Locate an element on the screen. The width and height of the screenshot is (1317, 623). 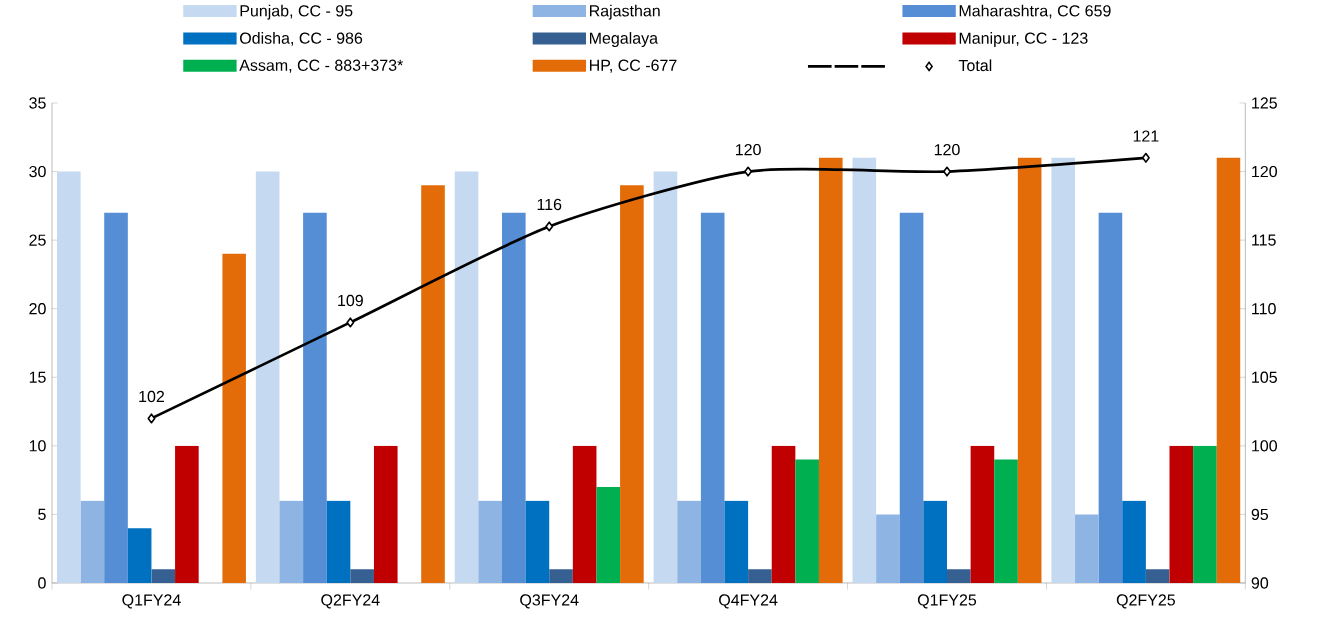
legend-label: Rajasthan is located at coordinates (624, 12).